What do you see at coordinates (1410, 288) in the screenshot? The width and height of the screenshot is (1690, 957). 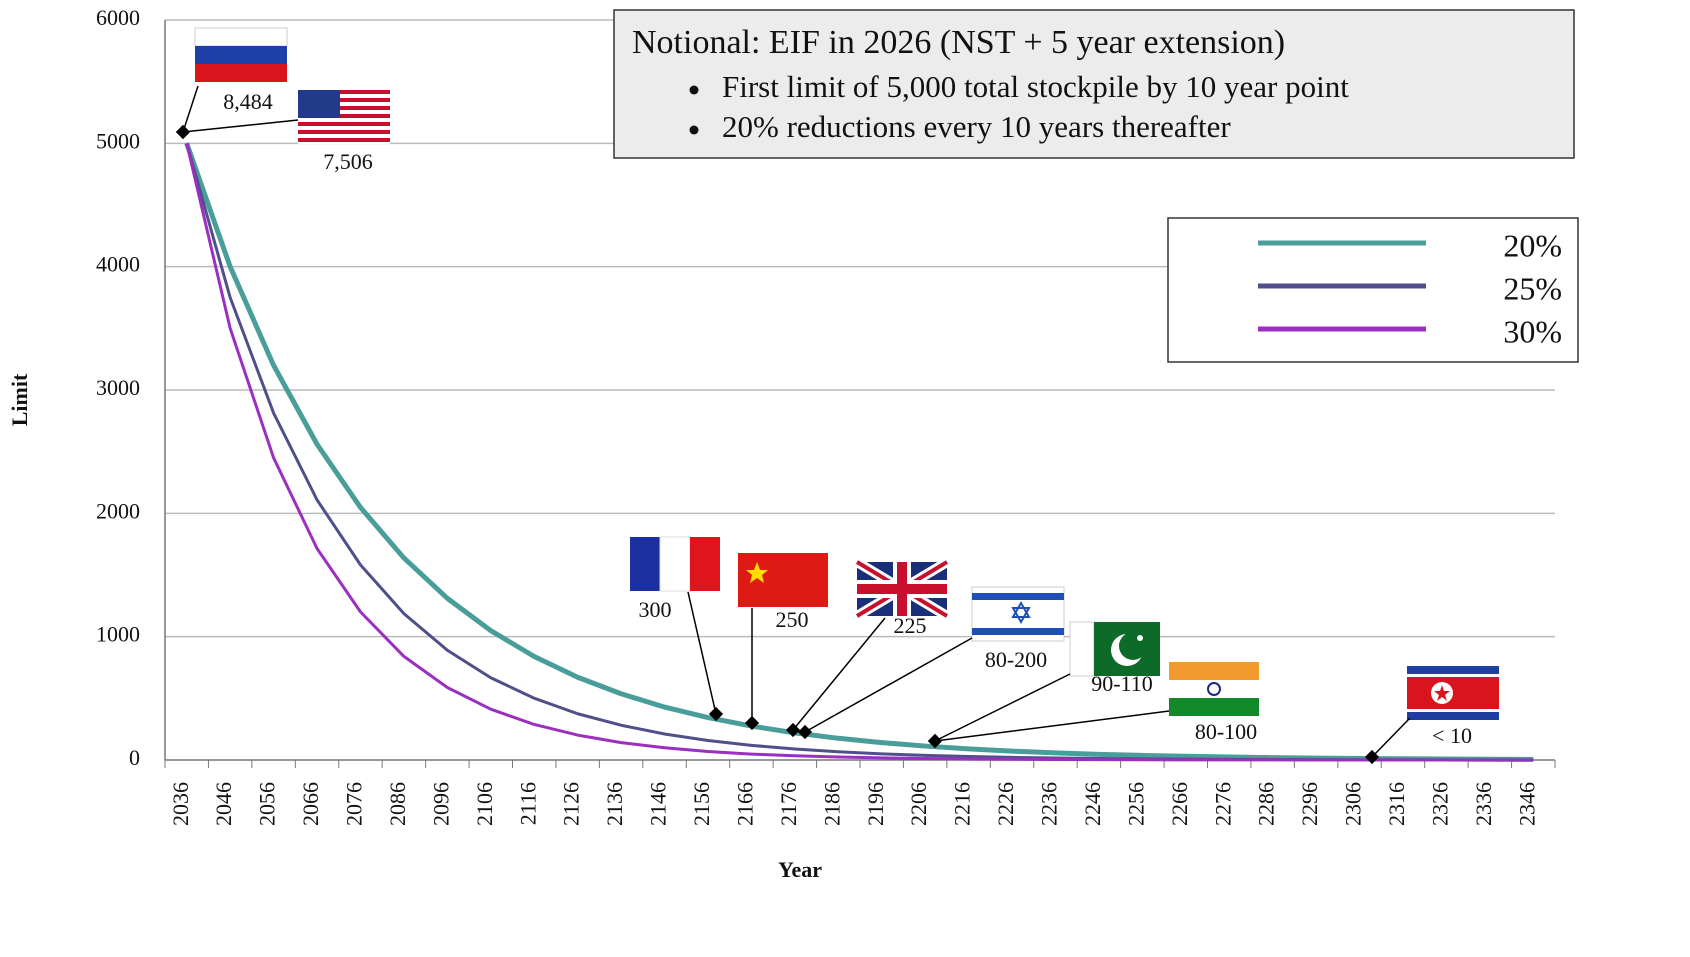 I see `legend: 20% 25% 30%` at bounding box center [1410, 288].